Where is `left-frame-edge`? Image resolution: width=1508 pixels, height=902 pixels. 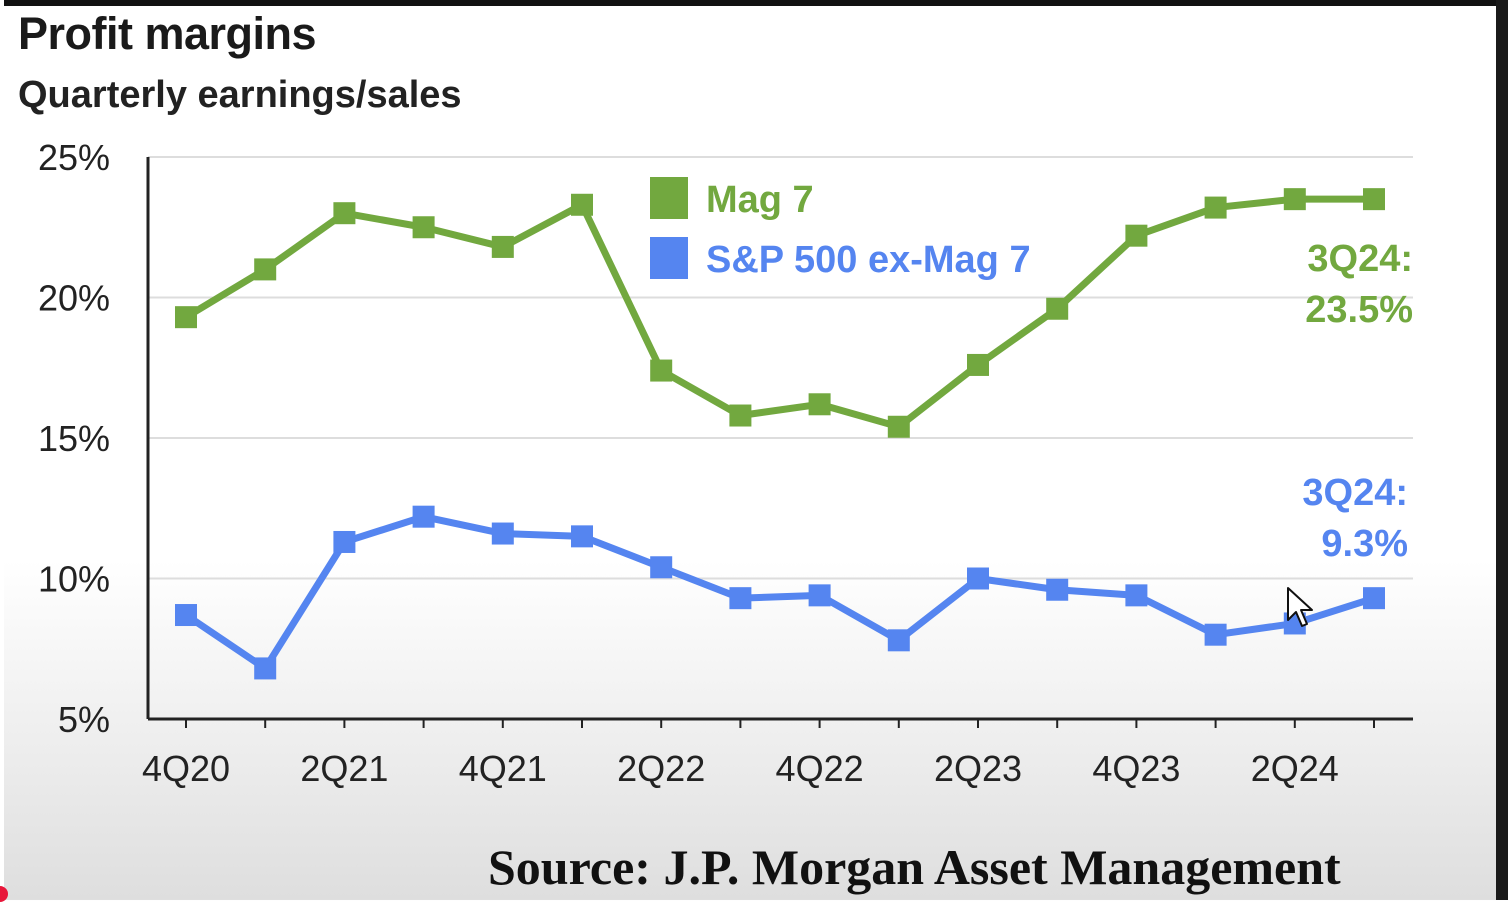 left-frame-edge is located at coordinates (2, 450).